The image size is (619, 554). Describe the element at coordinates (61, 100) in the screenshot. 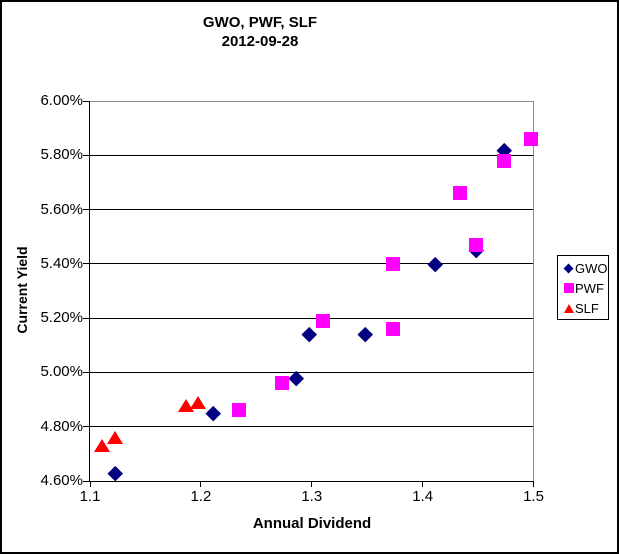

I see `y-tick-label: 6.00%` at that location.